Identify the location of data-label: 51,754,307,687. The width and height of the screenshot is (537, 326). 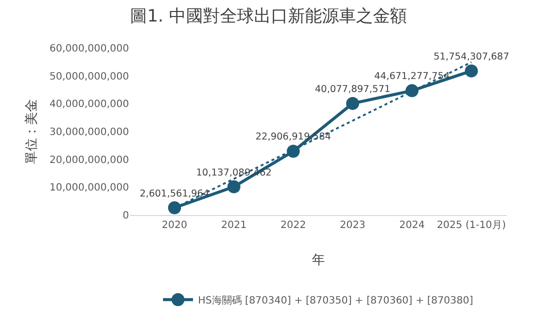
(472, 56).